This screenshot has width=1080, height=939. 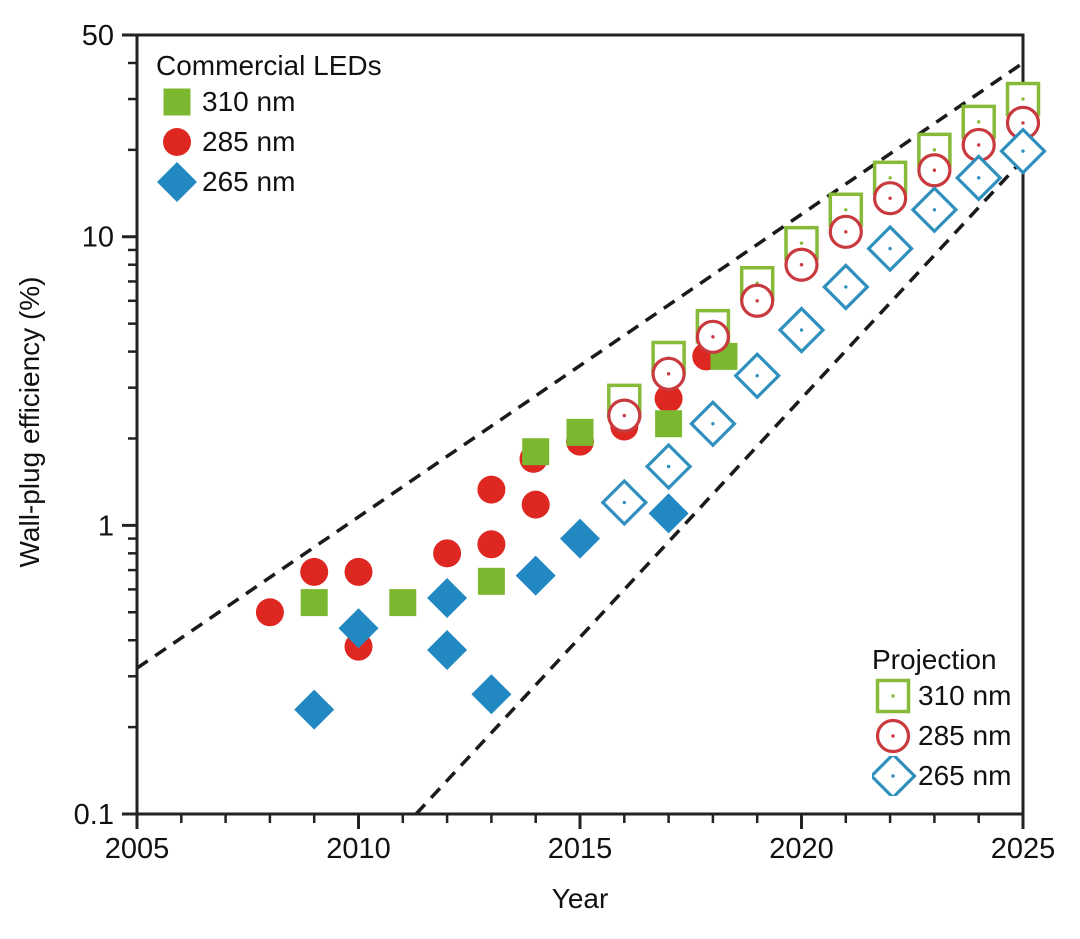 I want to click on legend-projection-title: Projection, so click(x=934, y=659).